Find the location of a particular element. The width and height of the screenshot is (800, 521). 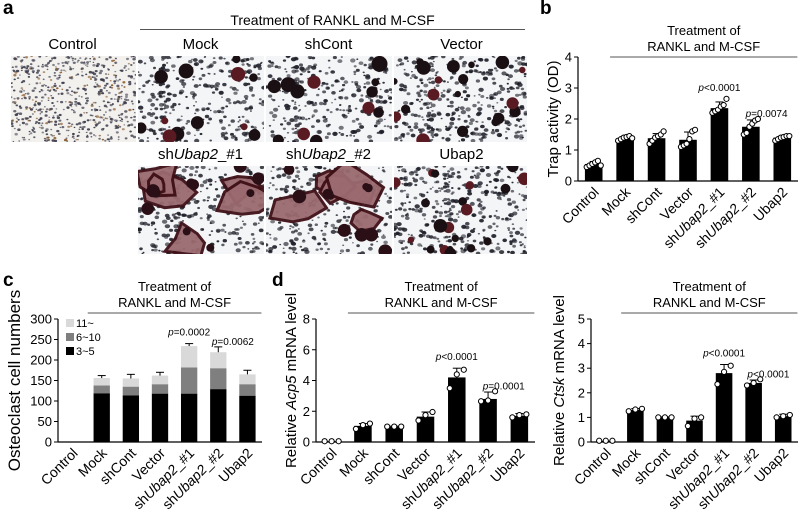

y-tick-label: 250 is located at coordinates (41, 339).